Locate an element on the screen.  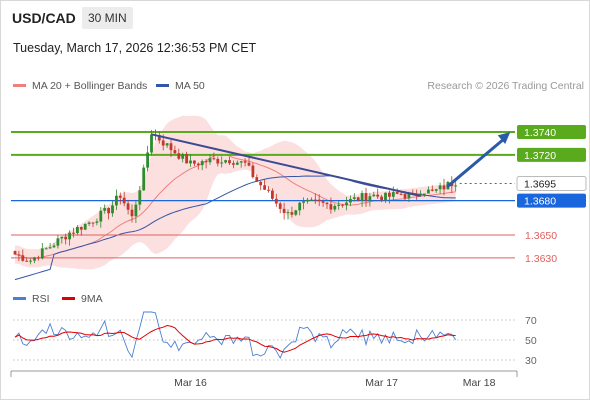
price-tags: 1.3740 1.3720 1.3695 1.3680 1.3650 1.3630 is located at coordinates (551, 195).